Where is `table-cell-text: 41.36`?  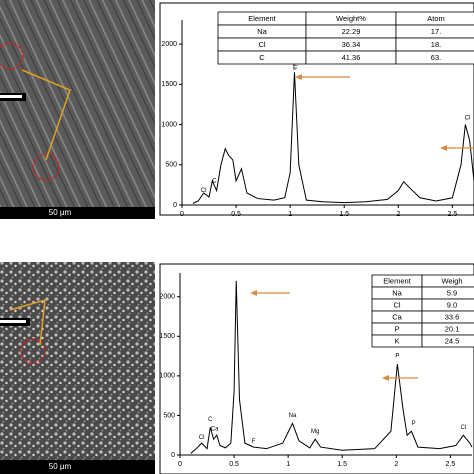
table-cell-text: 41.36 is located at coordinates (351, 57).